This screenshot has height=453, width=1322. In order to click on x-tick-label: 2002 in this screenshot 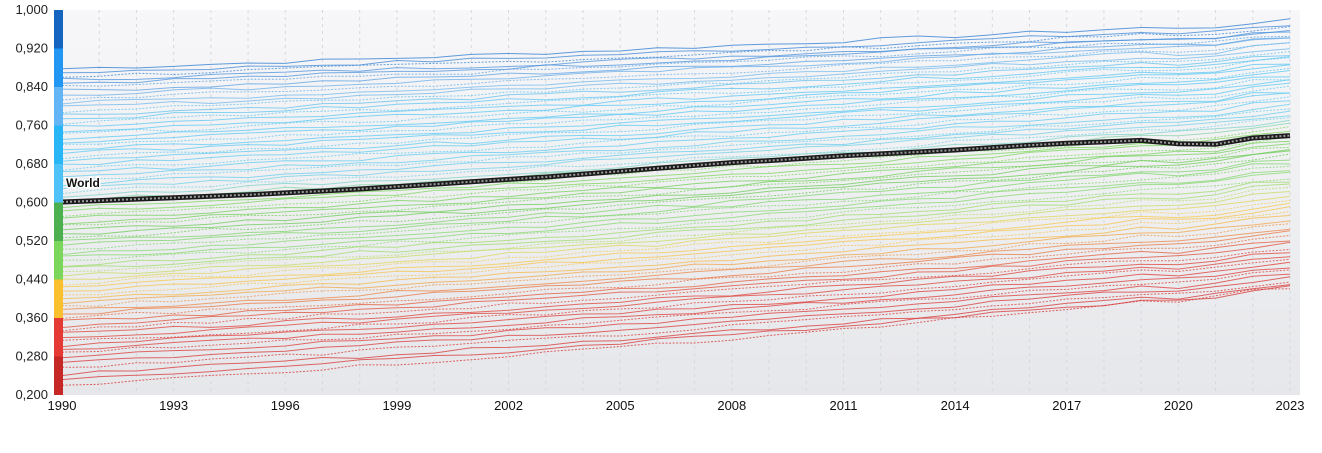, I will do `click(508, 405)`.